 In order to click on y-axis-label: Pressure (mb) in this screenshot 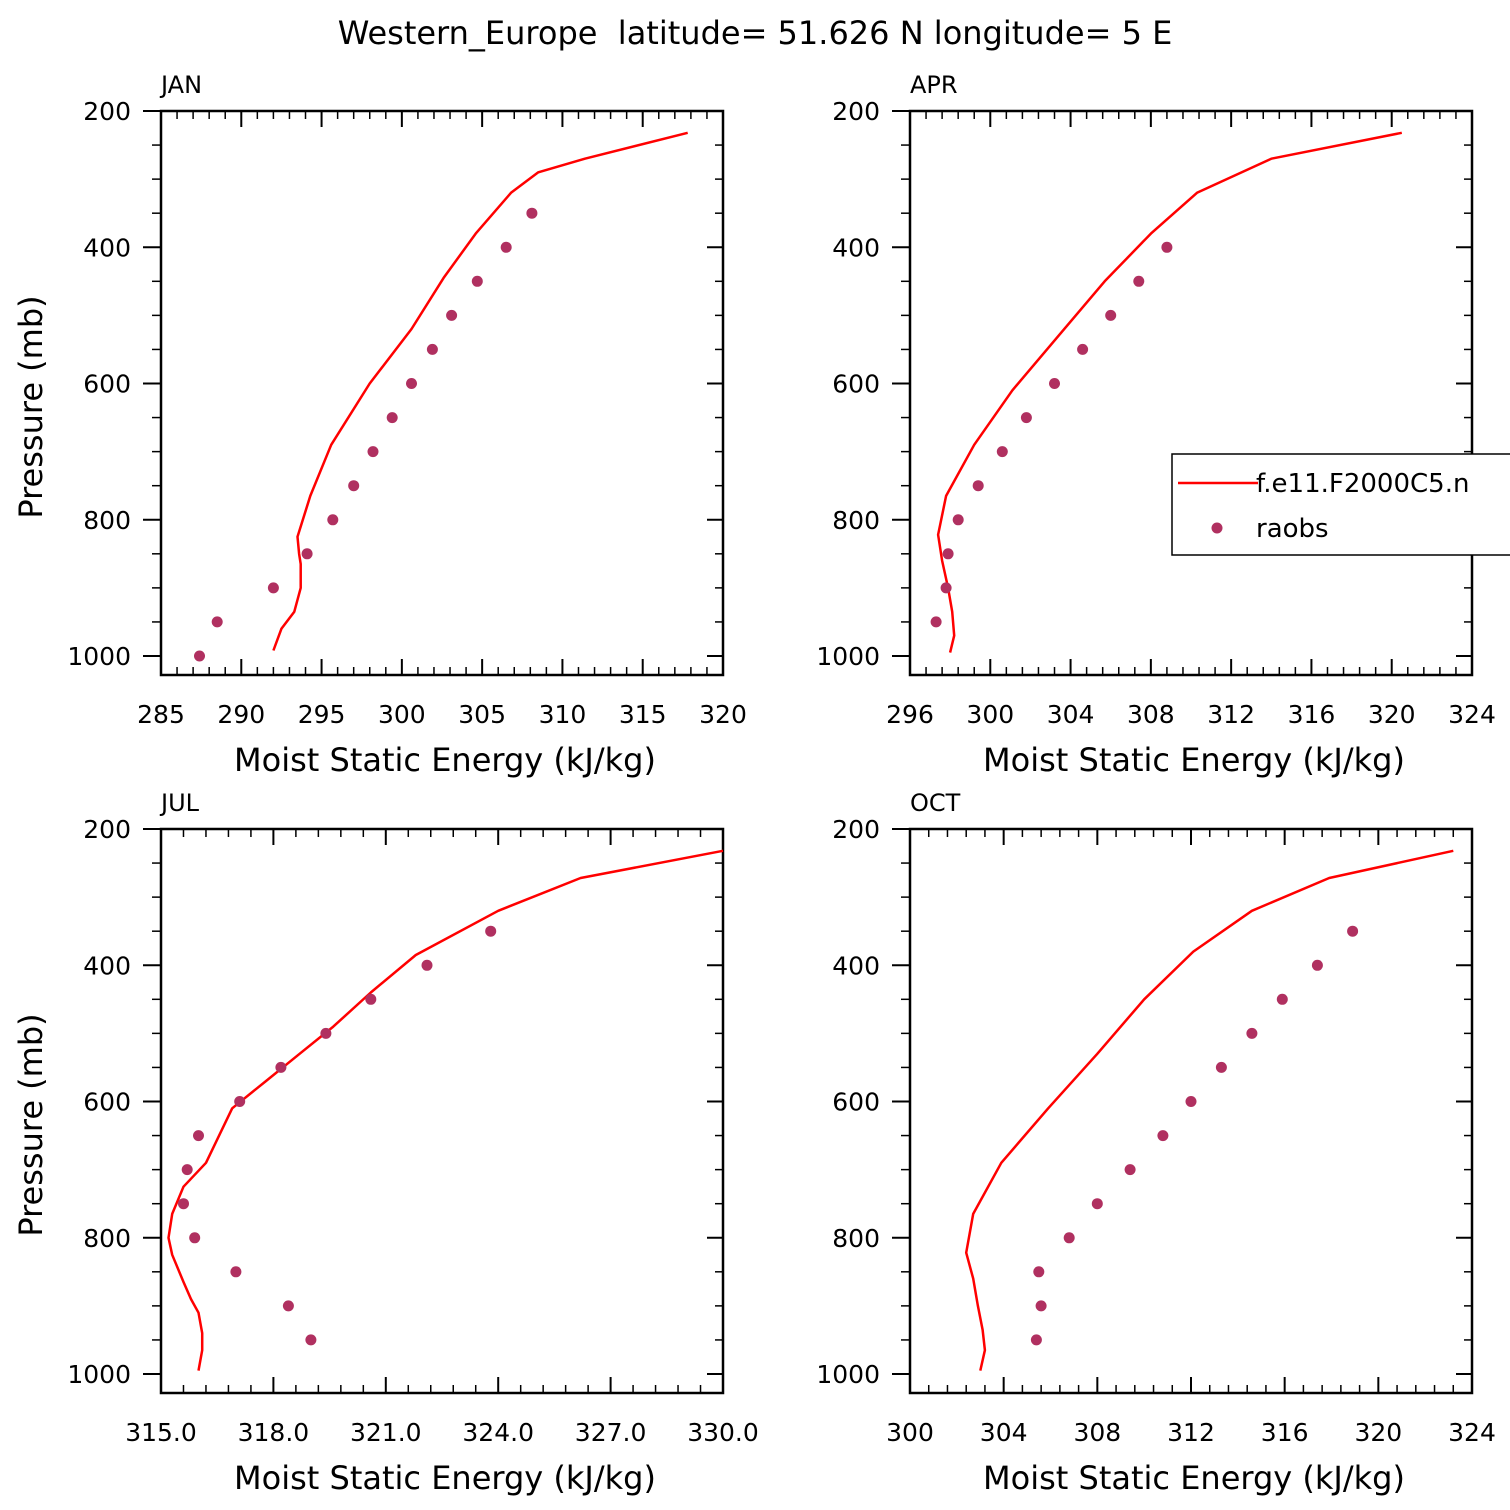, I will do `click(31, 1124)`.